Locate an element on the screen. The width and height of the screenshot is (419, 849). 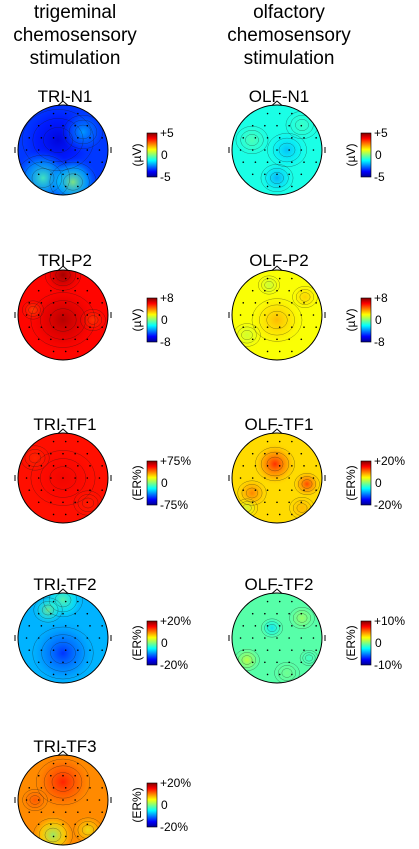
colorbar-unit-label: (ER%) is located at coordinates (351, 482).